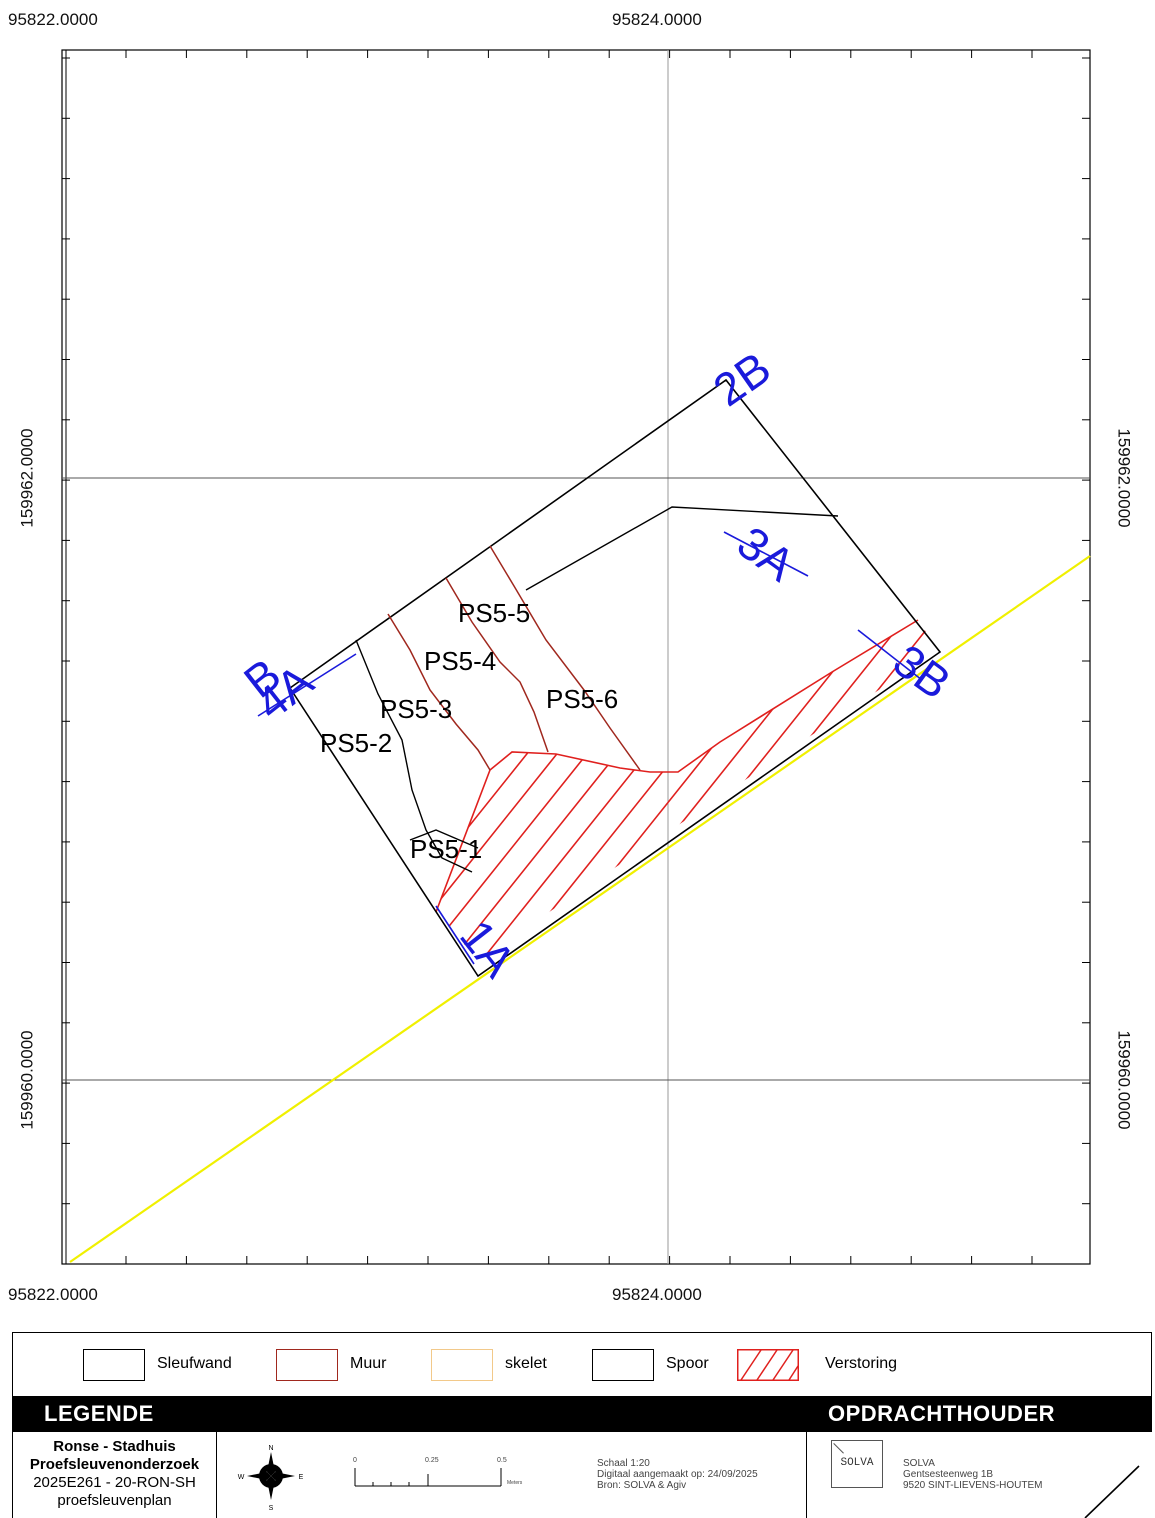  Describe the element at coordinates (194, 1363) in the screenshot. I see `legend-label-sleufwand: Sleufwand` at that location.